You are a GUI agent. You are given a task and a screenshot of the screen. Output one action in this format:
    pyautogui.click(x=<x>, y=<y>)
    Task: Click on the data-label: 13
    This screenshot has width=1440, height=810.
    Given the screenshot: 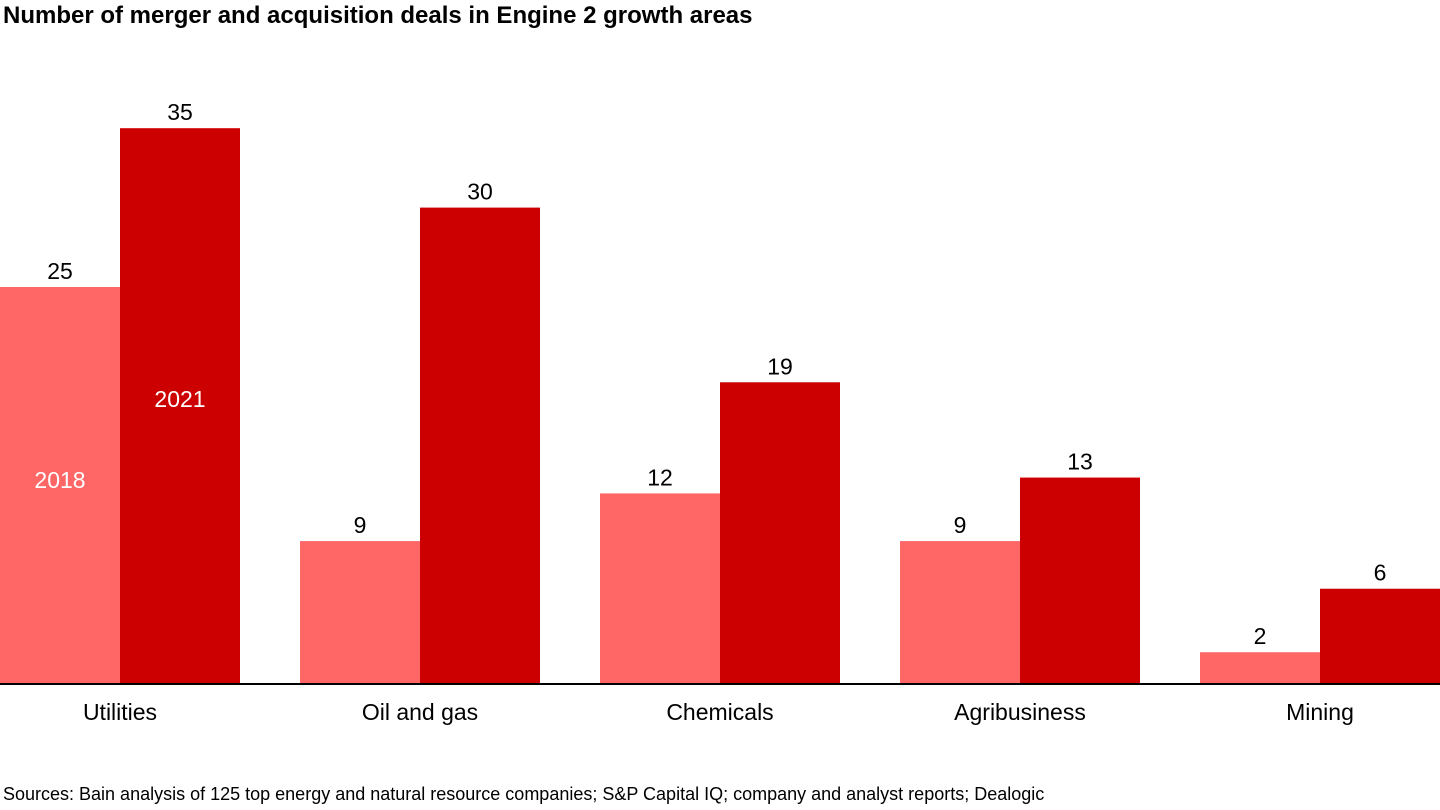 What is the action you would take?
    pyautogui.click(x=1080, y=462)
    